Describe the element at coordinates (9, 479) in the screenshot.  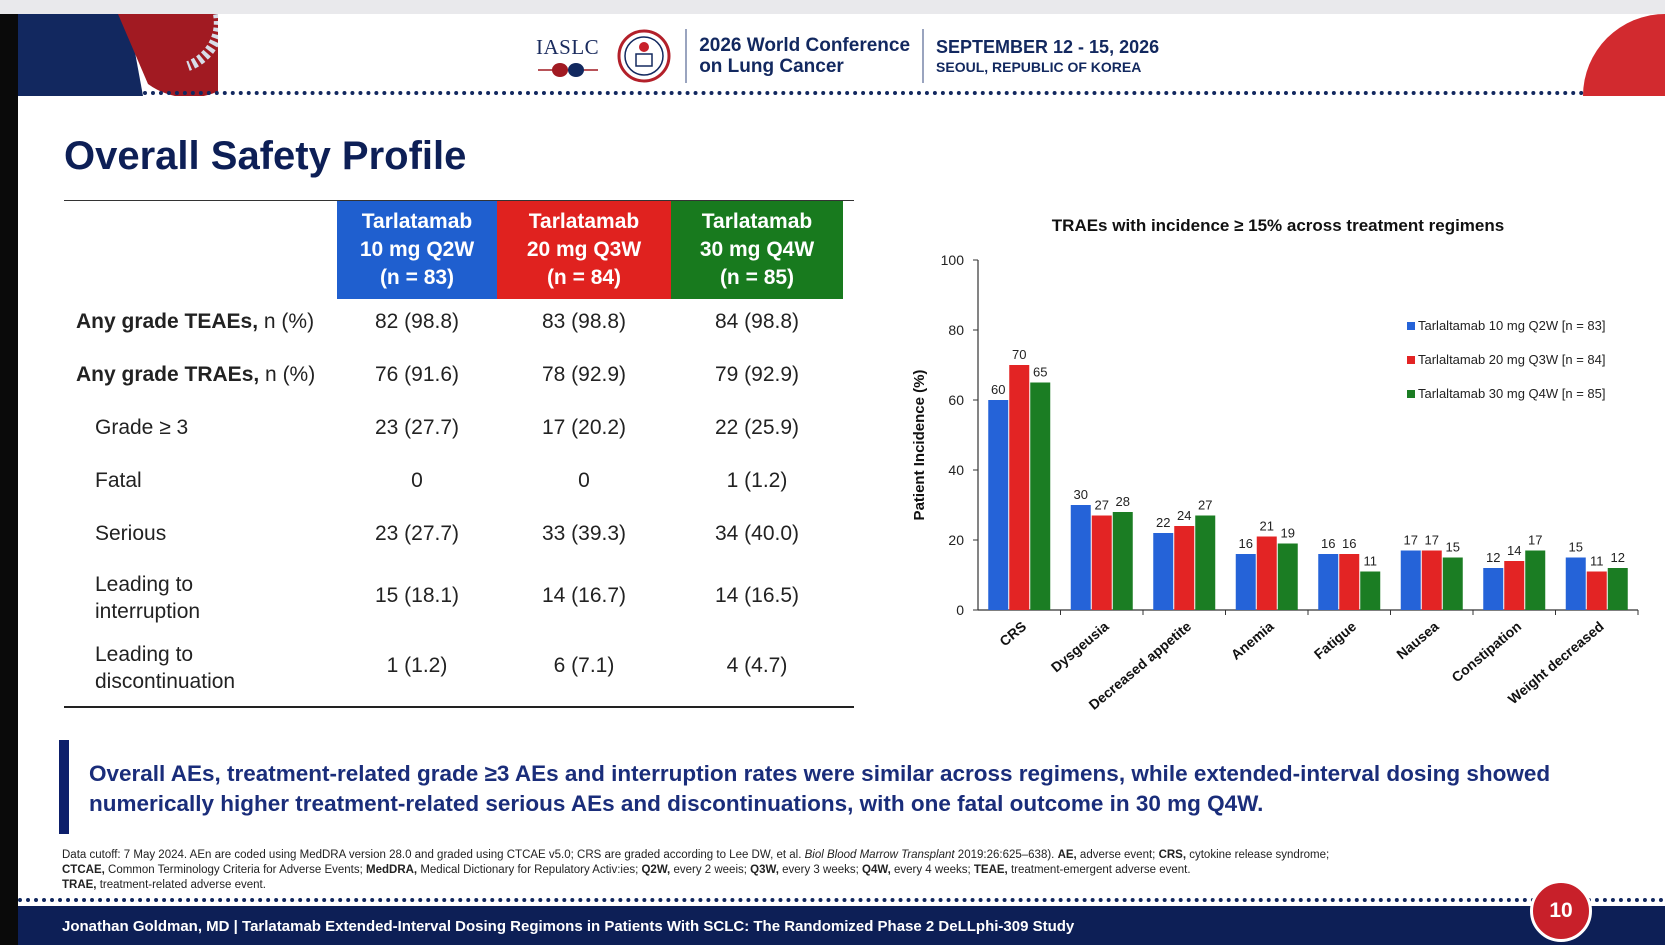
I see `left-edge-bar` at that location.